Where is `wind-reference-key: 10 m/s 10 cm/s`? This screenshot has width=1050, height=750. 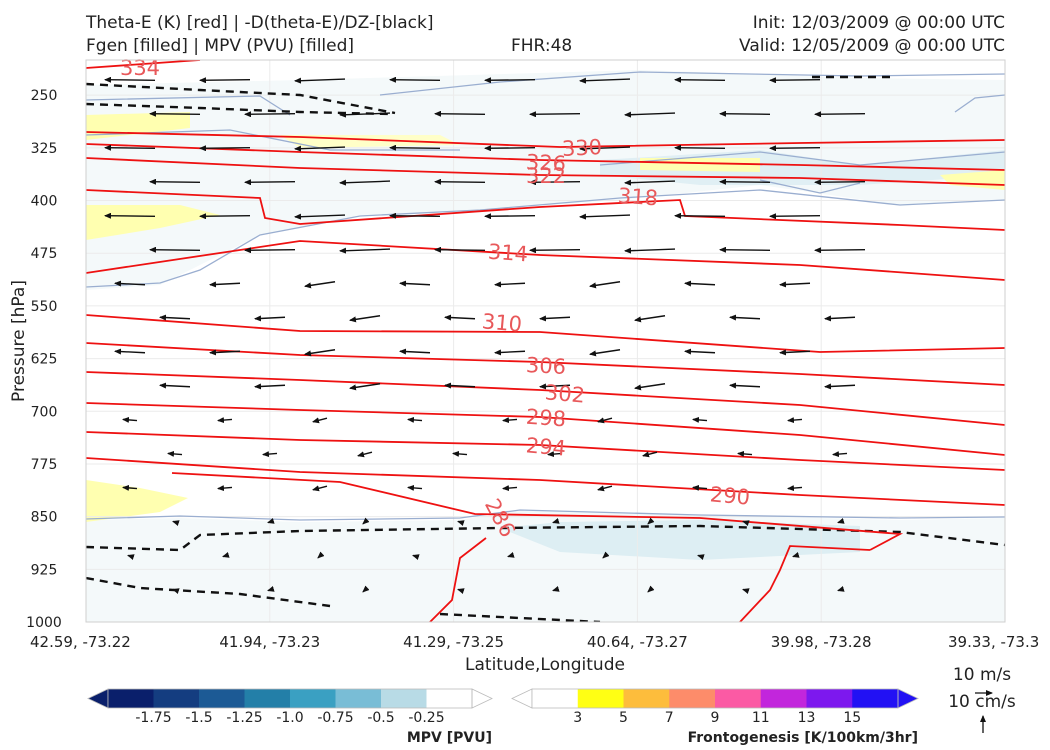
wind-reference-key: 10 m/s 10 cm/s is located at coordinates (982, 699).